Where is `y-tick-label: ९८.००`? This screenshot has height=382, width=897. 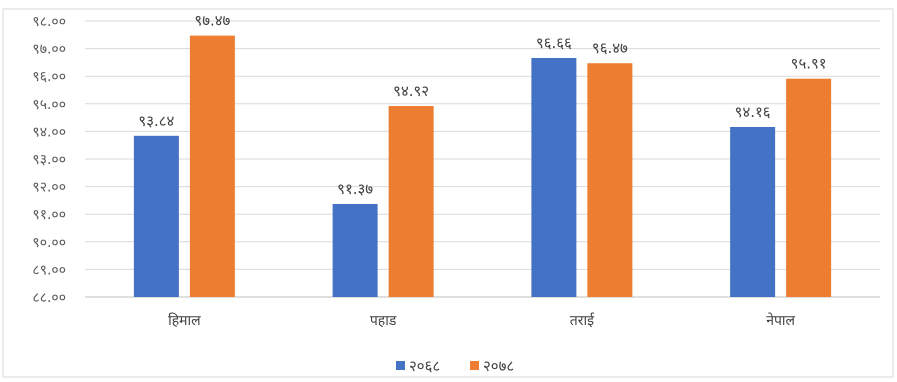
y-tick-label: ९८.०० is located at coordinates (49, 22).